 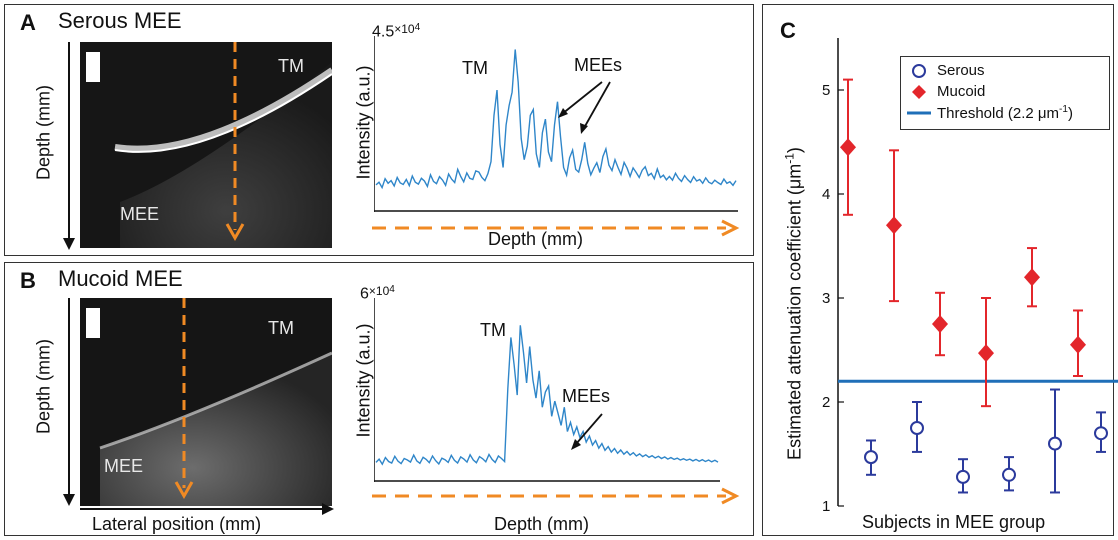 I want to click on legend-threshold-sup: -1, so click(x=1063, y=109).